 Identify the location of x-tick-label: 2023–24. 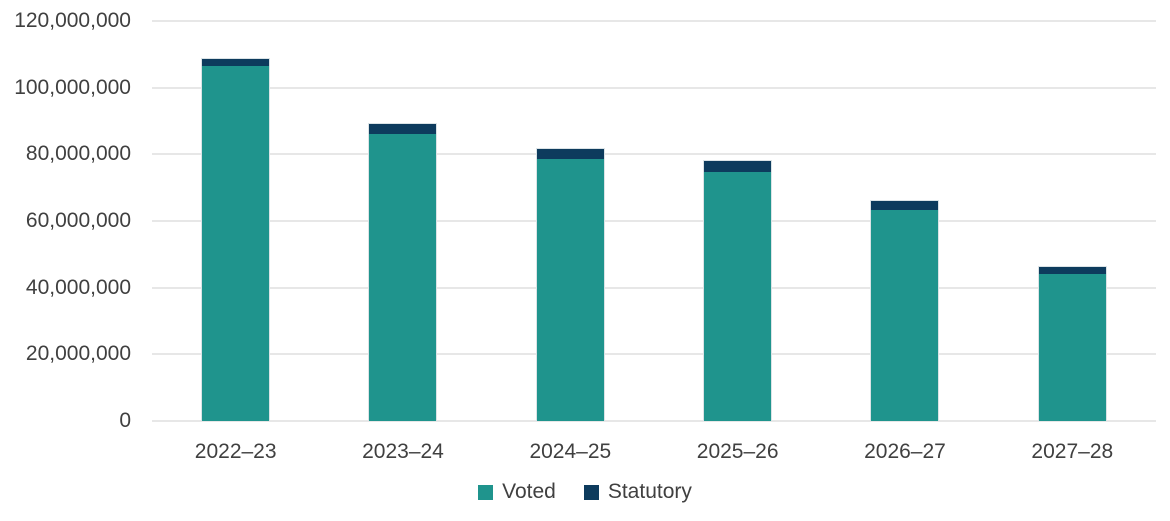
(403, 451).